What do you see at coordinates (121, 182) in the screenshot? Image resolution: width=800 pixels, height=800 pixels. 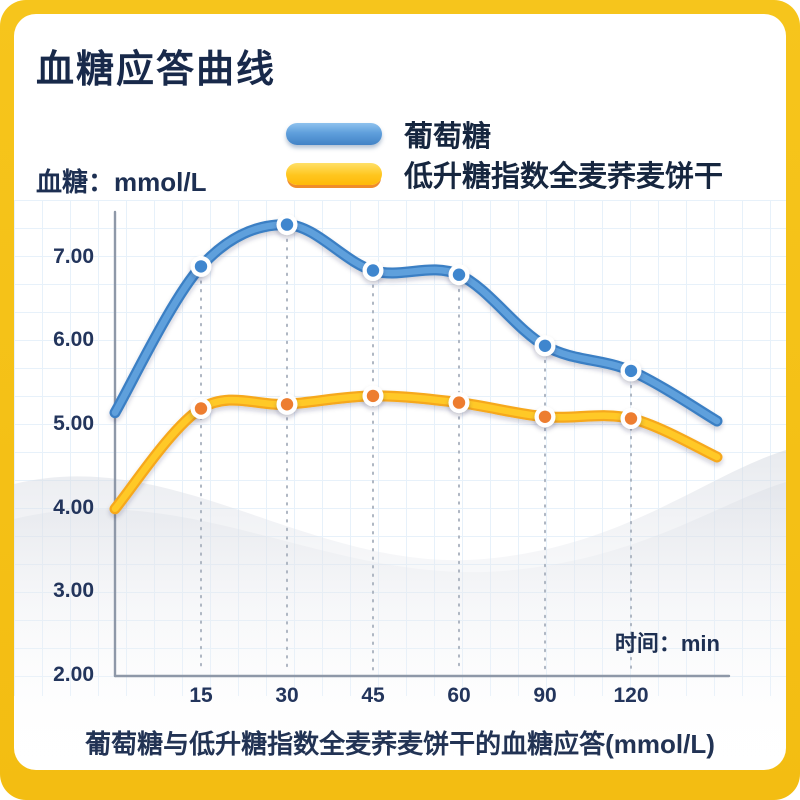 I see `y-axis-label: 血糖：mmol/L` at bounding box center [121, 182].